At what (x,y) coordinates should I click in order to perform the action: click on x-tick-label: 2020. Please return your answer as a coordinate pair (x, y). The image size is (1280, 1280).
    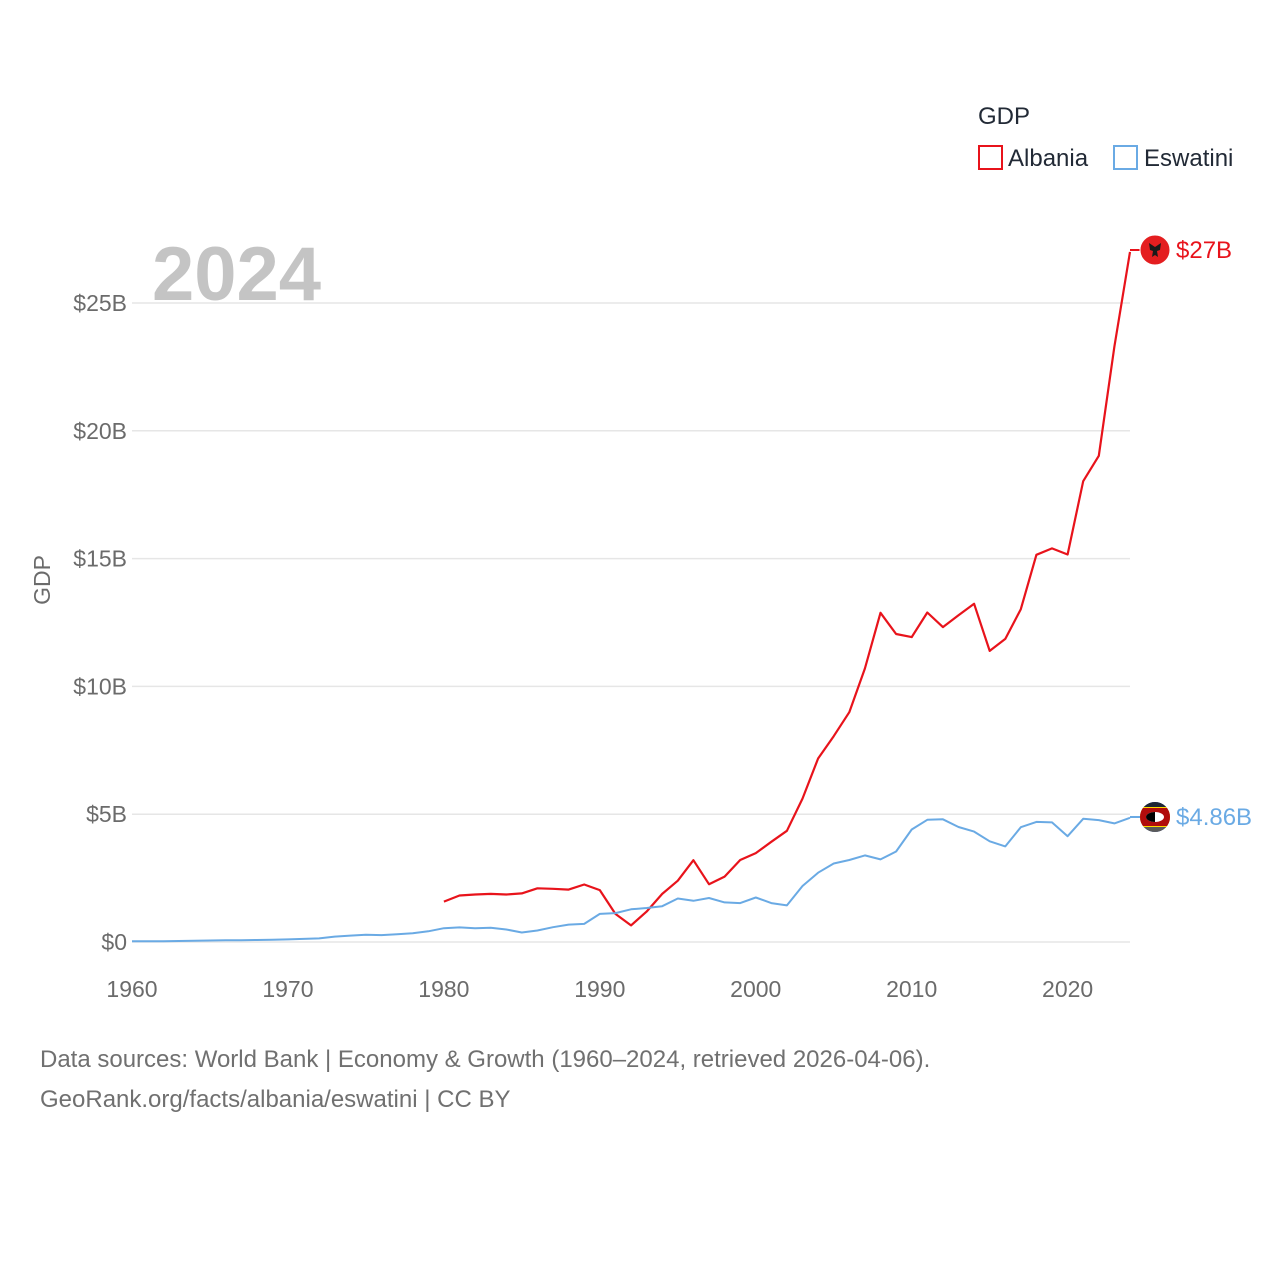
    Looking at the image, I should click on (1067, 989).